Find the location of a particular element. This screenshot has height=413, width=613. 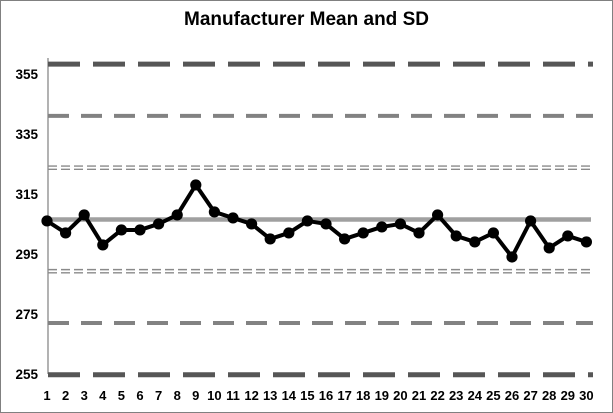

x-tick-label: 24 is located at coordinates (475, 395).